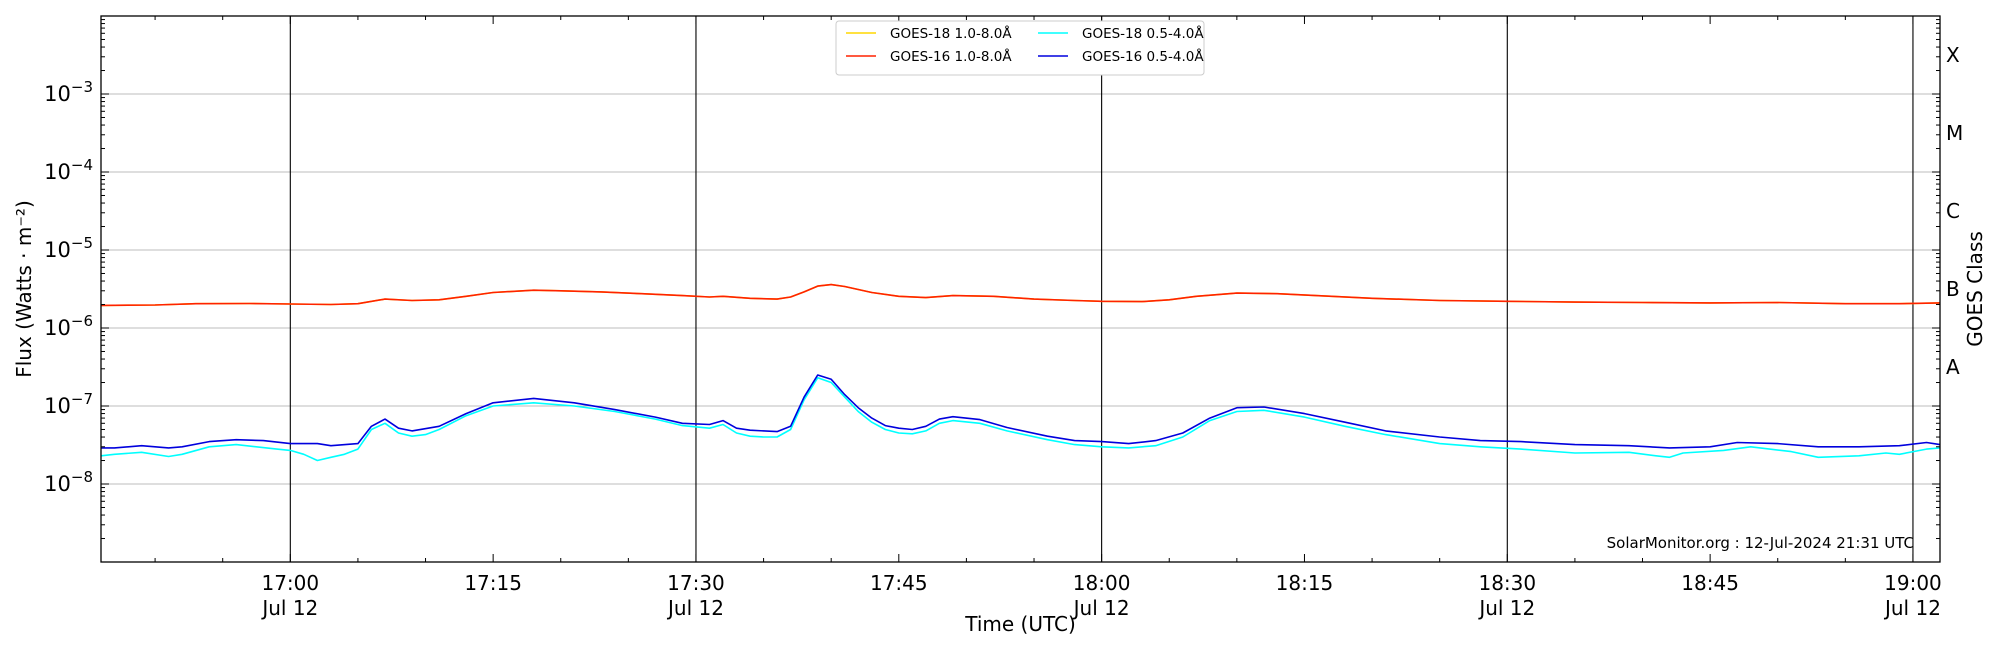  Describe the element at coordinates (1020, 624) in the screenshot. I see `x-axis-title: Time (UTC)` at that location.